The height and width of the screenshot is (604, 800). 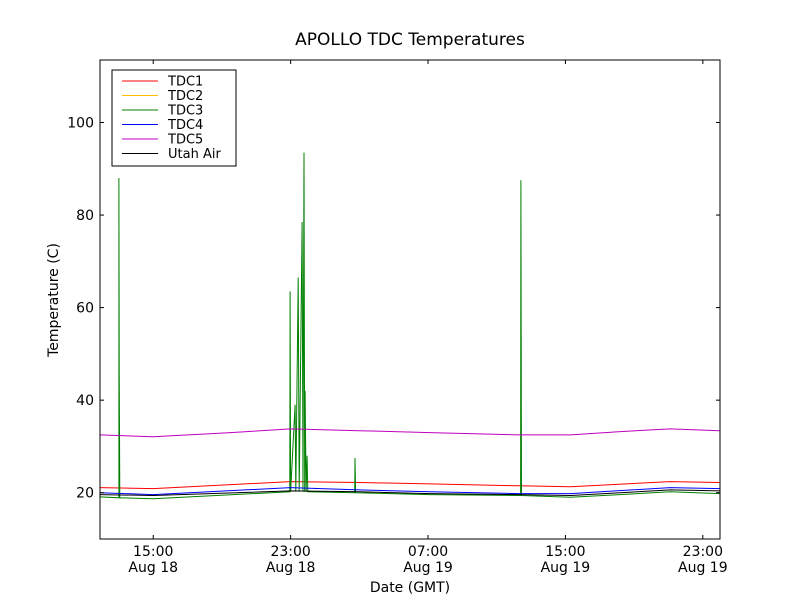 What do you see at coordinates (54, 300) in the screenshot?
I see `y-axis-label: Temperature (C)` at bounding box center [54, 300].